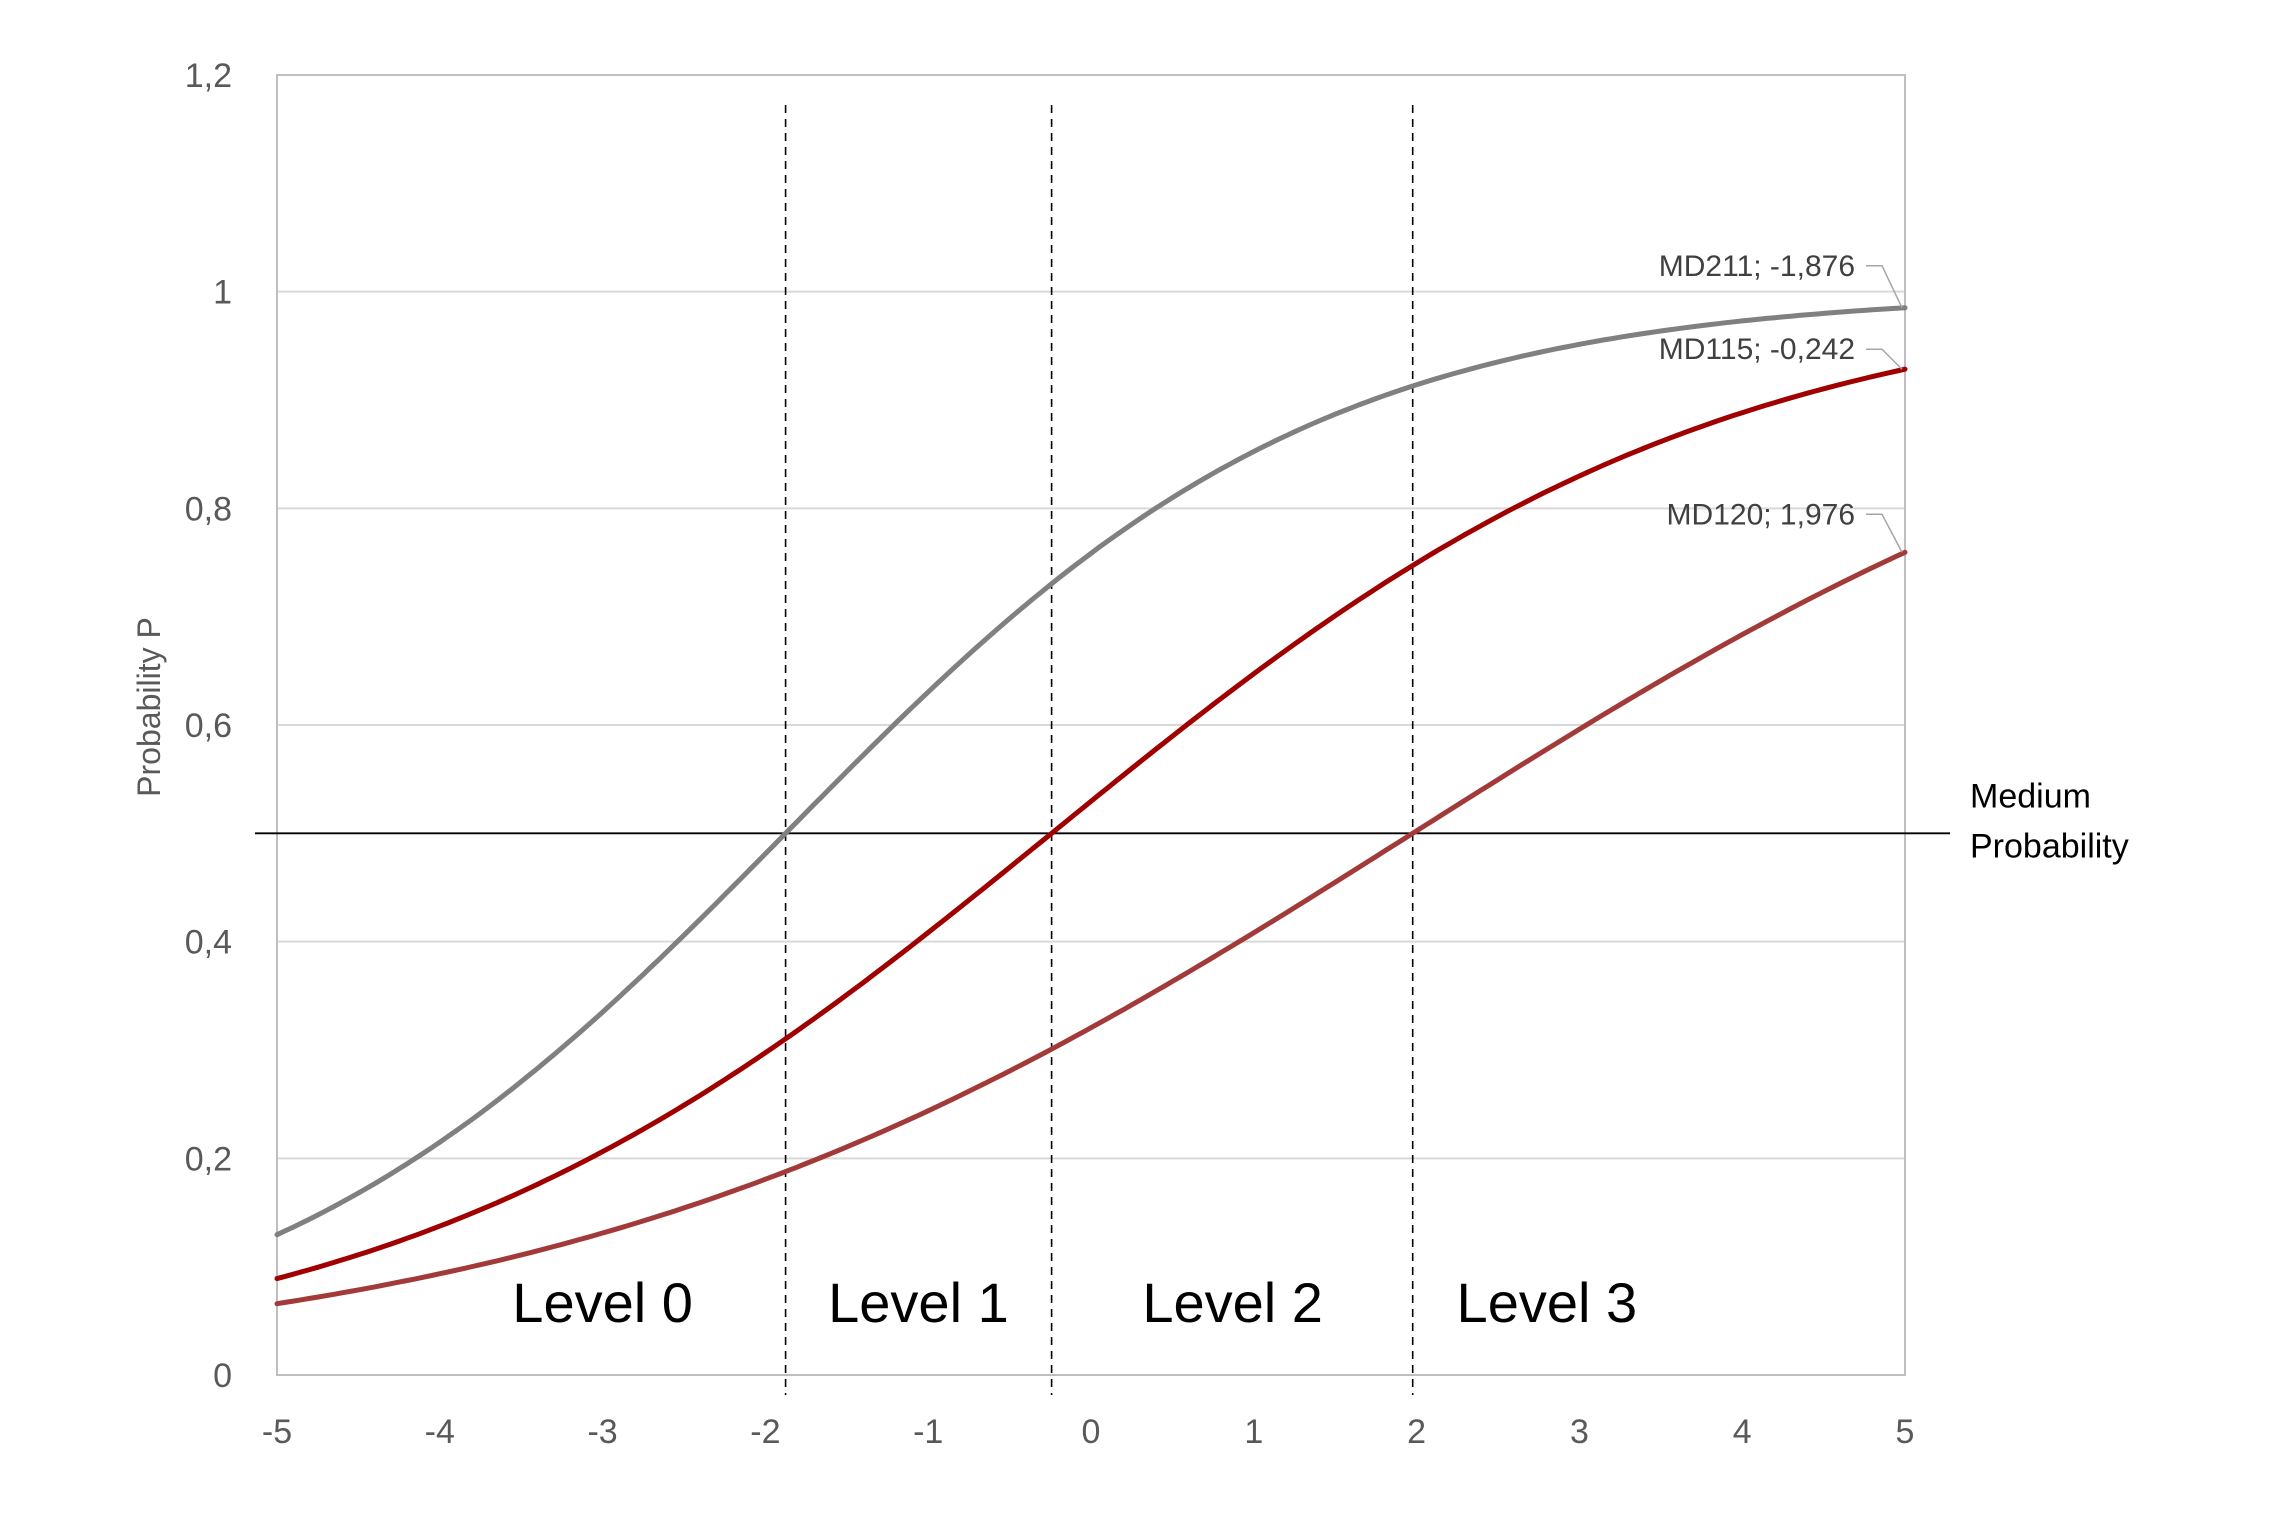  What do you see at coordinates (440, 1432) in the screenshot?
I see `x-tick-label: -4` at bounding box center [440, 1432].